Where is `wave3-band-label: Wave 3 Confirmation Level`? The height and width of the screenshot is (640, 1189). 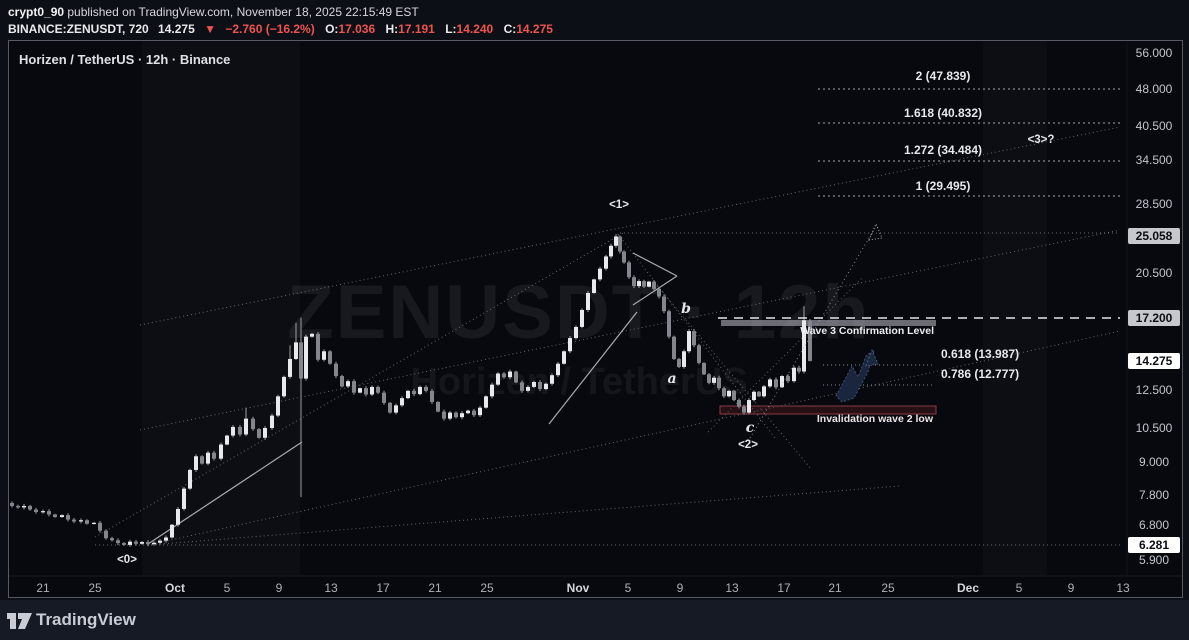
wave3-band-label: Wave 3 Confirmation Level is located at coordinates (867, 331).